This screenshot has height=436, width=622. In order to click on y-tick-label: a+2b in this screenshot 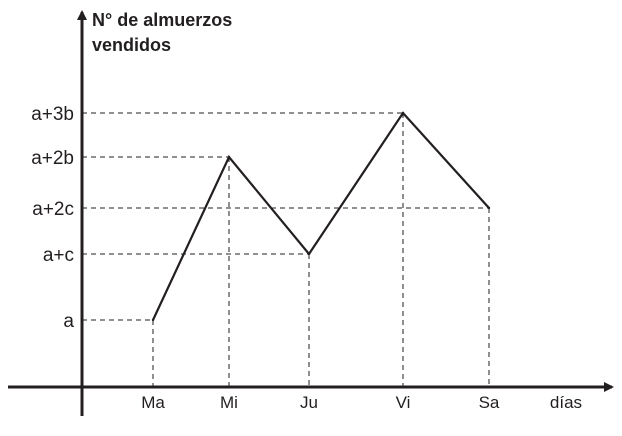, I will do `click(52, 158)`.